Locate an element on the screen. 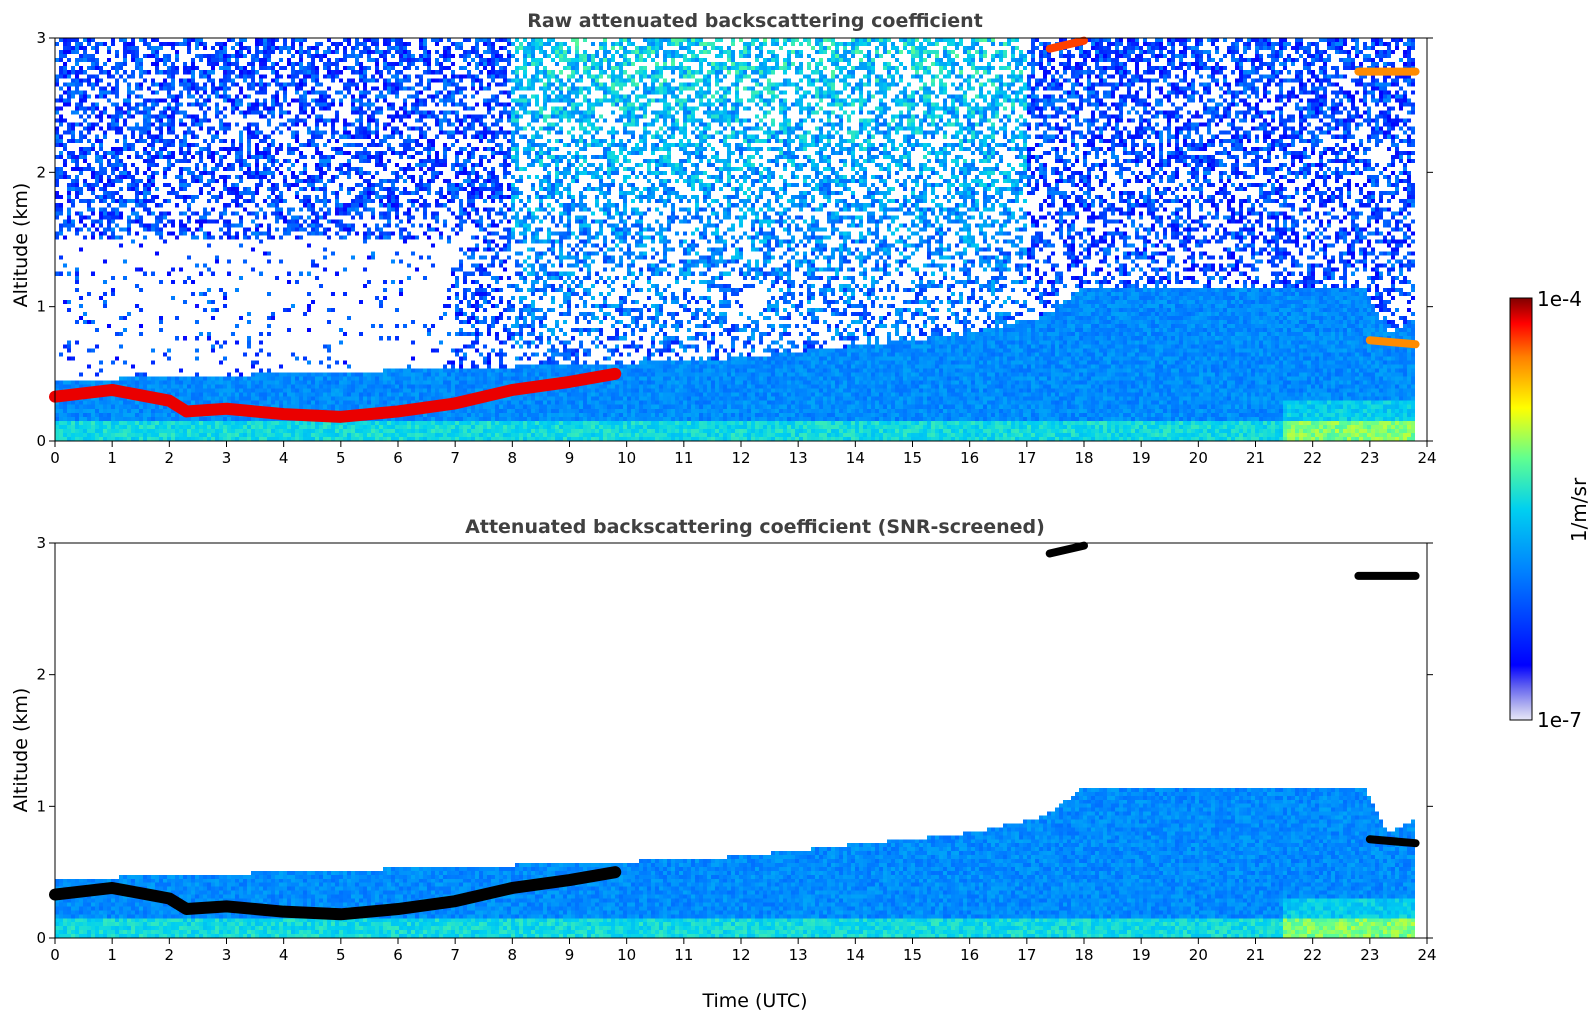 The width and height of the screenshot is (1595, 1020). colorbar-gradient is located at coordinates (1521, 509).